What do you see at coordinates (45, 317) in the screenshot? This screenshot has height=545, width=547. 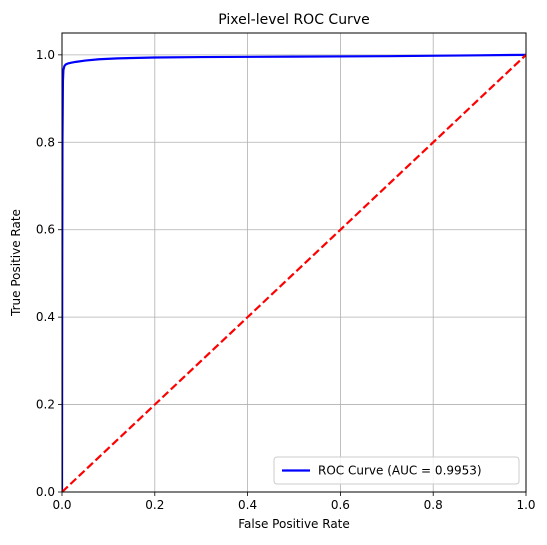 I see `y-tick-label: 0.4` at bounding box center [45, 317].